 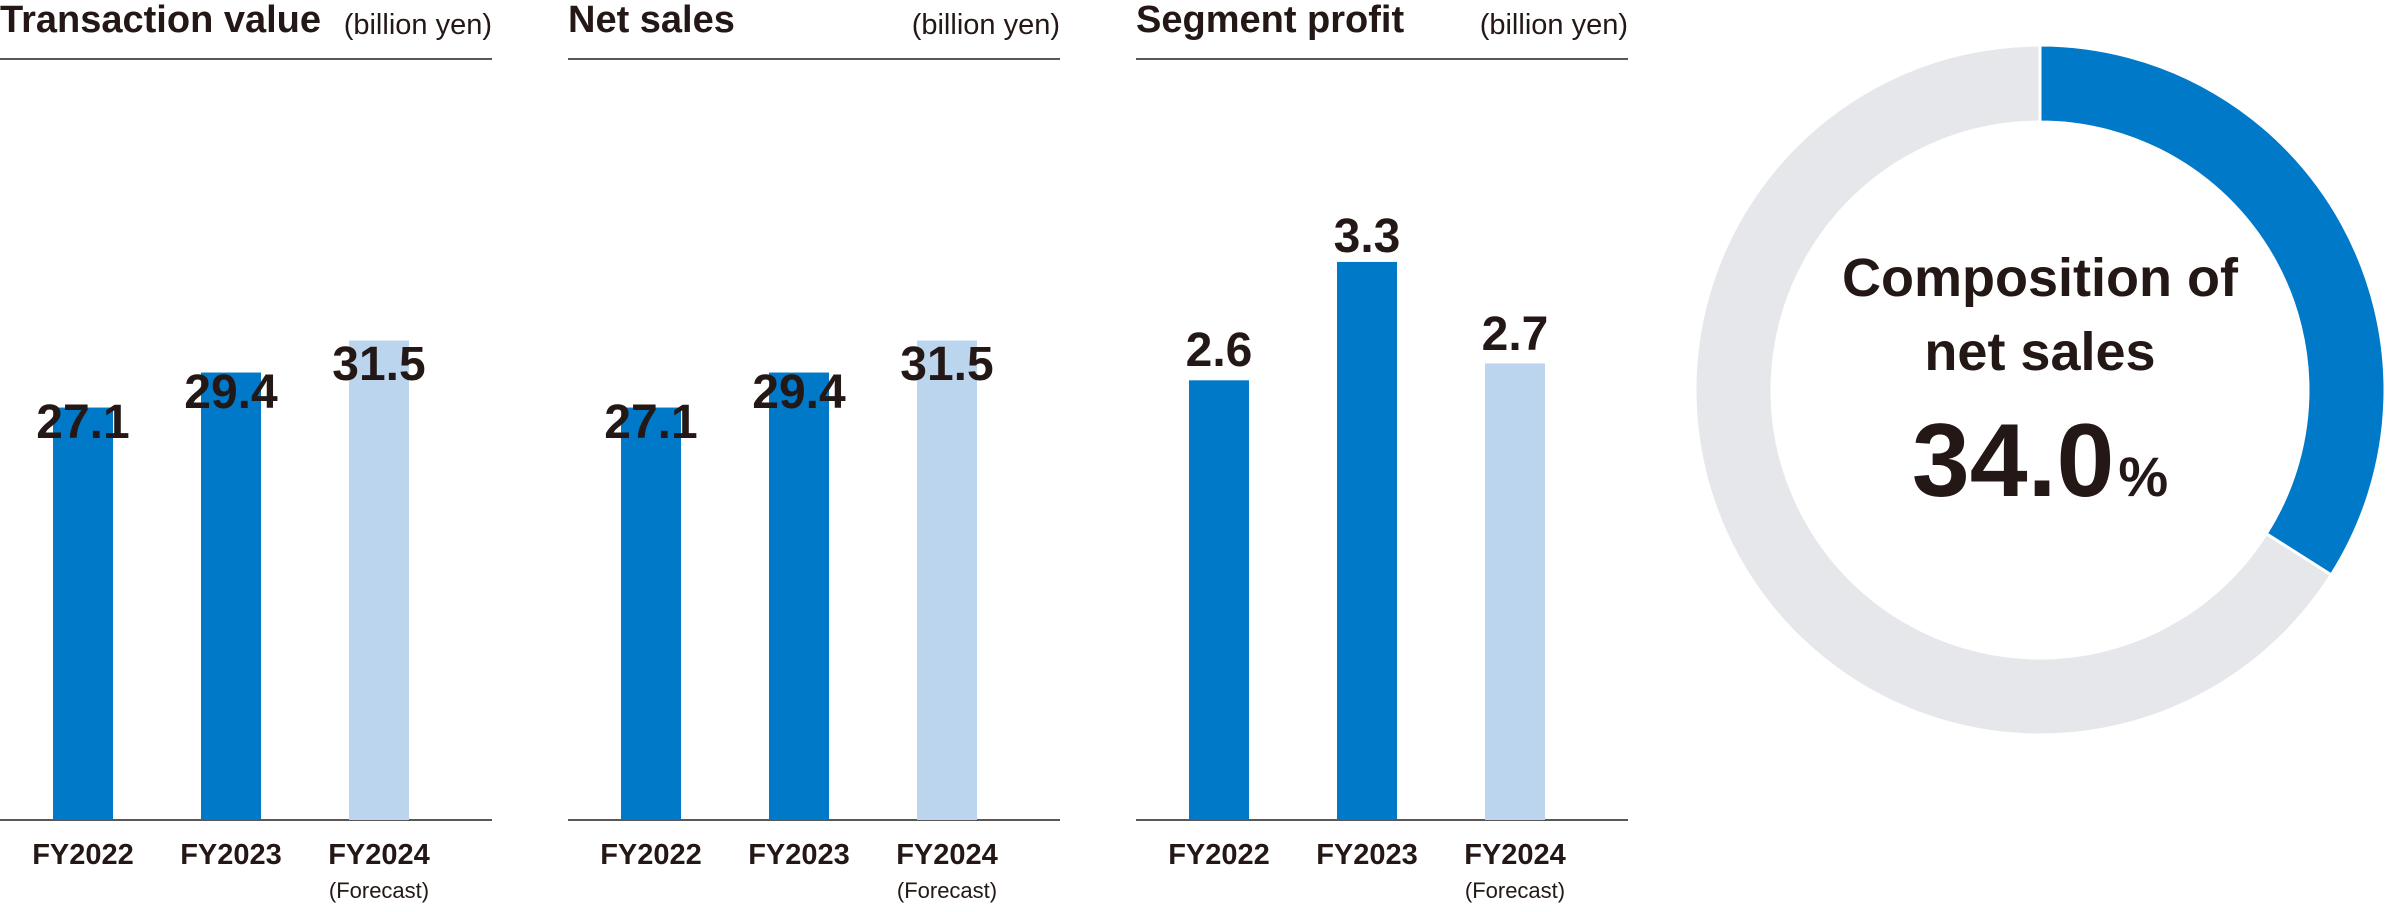 What do you see at coordinates (1515, 334) in the screenshot?
I see `value-label: 2.7` at bounding box center [1515, 334].